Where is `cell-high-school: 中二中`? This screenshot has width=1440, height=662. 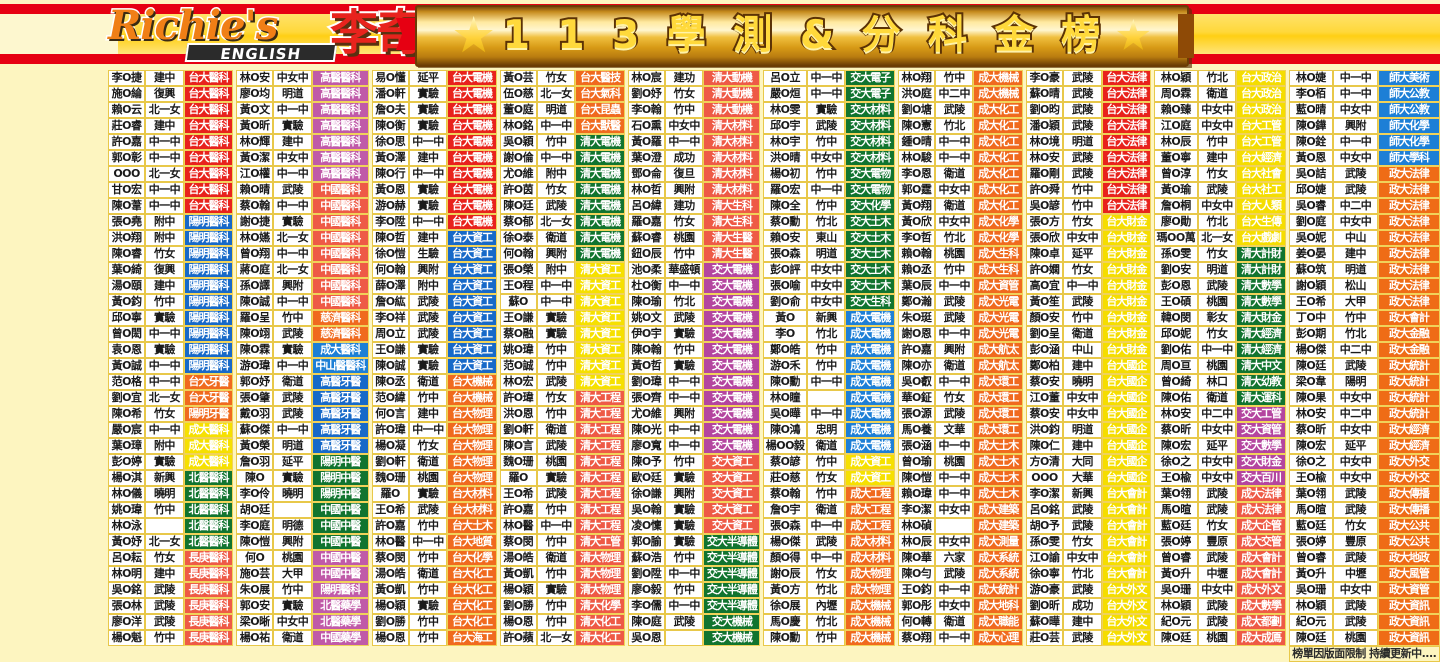 cell-high-school: 中二中 is located at coordinates (1355, 414).